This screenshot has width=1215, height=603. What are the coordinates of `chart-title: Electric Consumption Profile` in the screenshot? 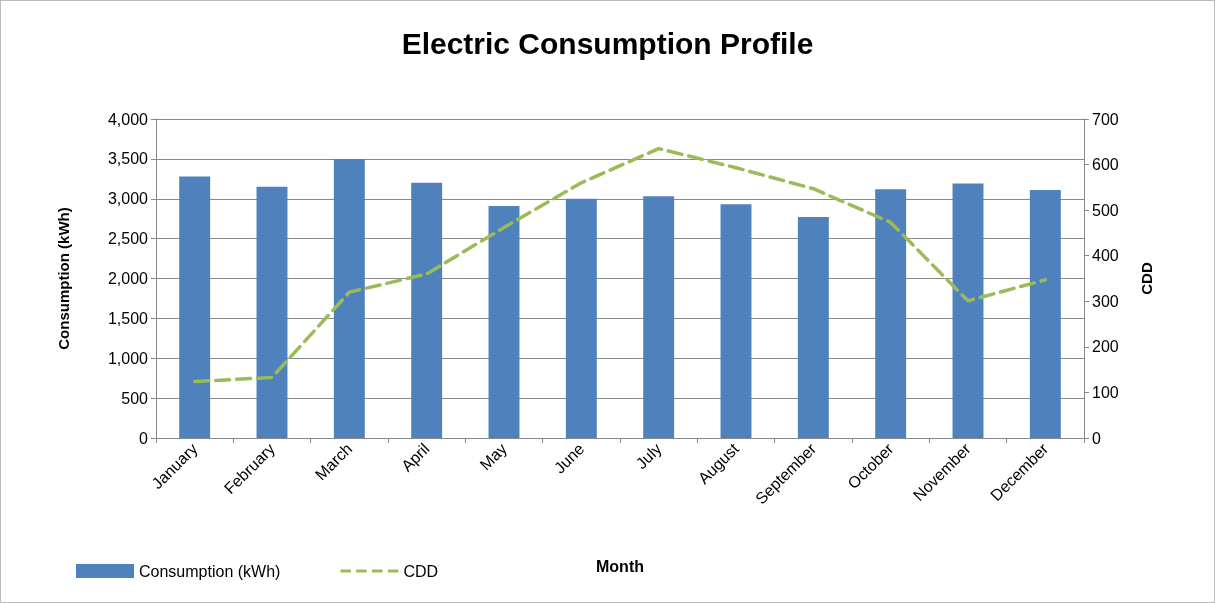 It's located at (607, 43).